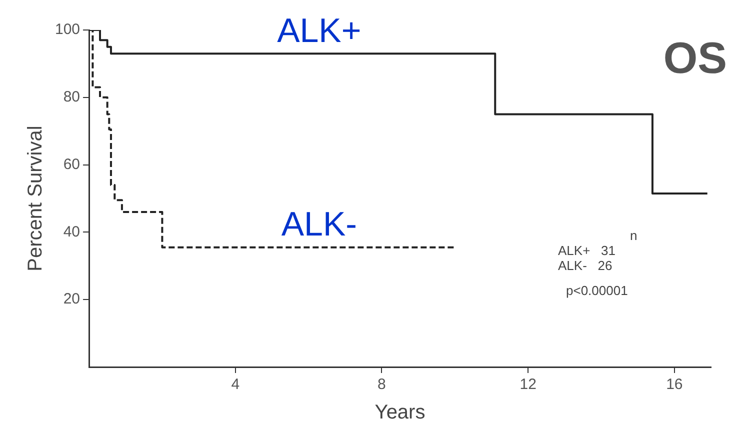  Describe the element at coordinates (633, 235) in the screenshot. I see `annotation: n` at that location.